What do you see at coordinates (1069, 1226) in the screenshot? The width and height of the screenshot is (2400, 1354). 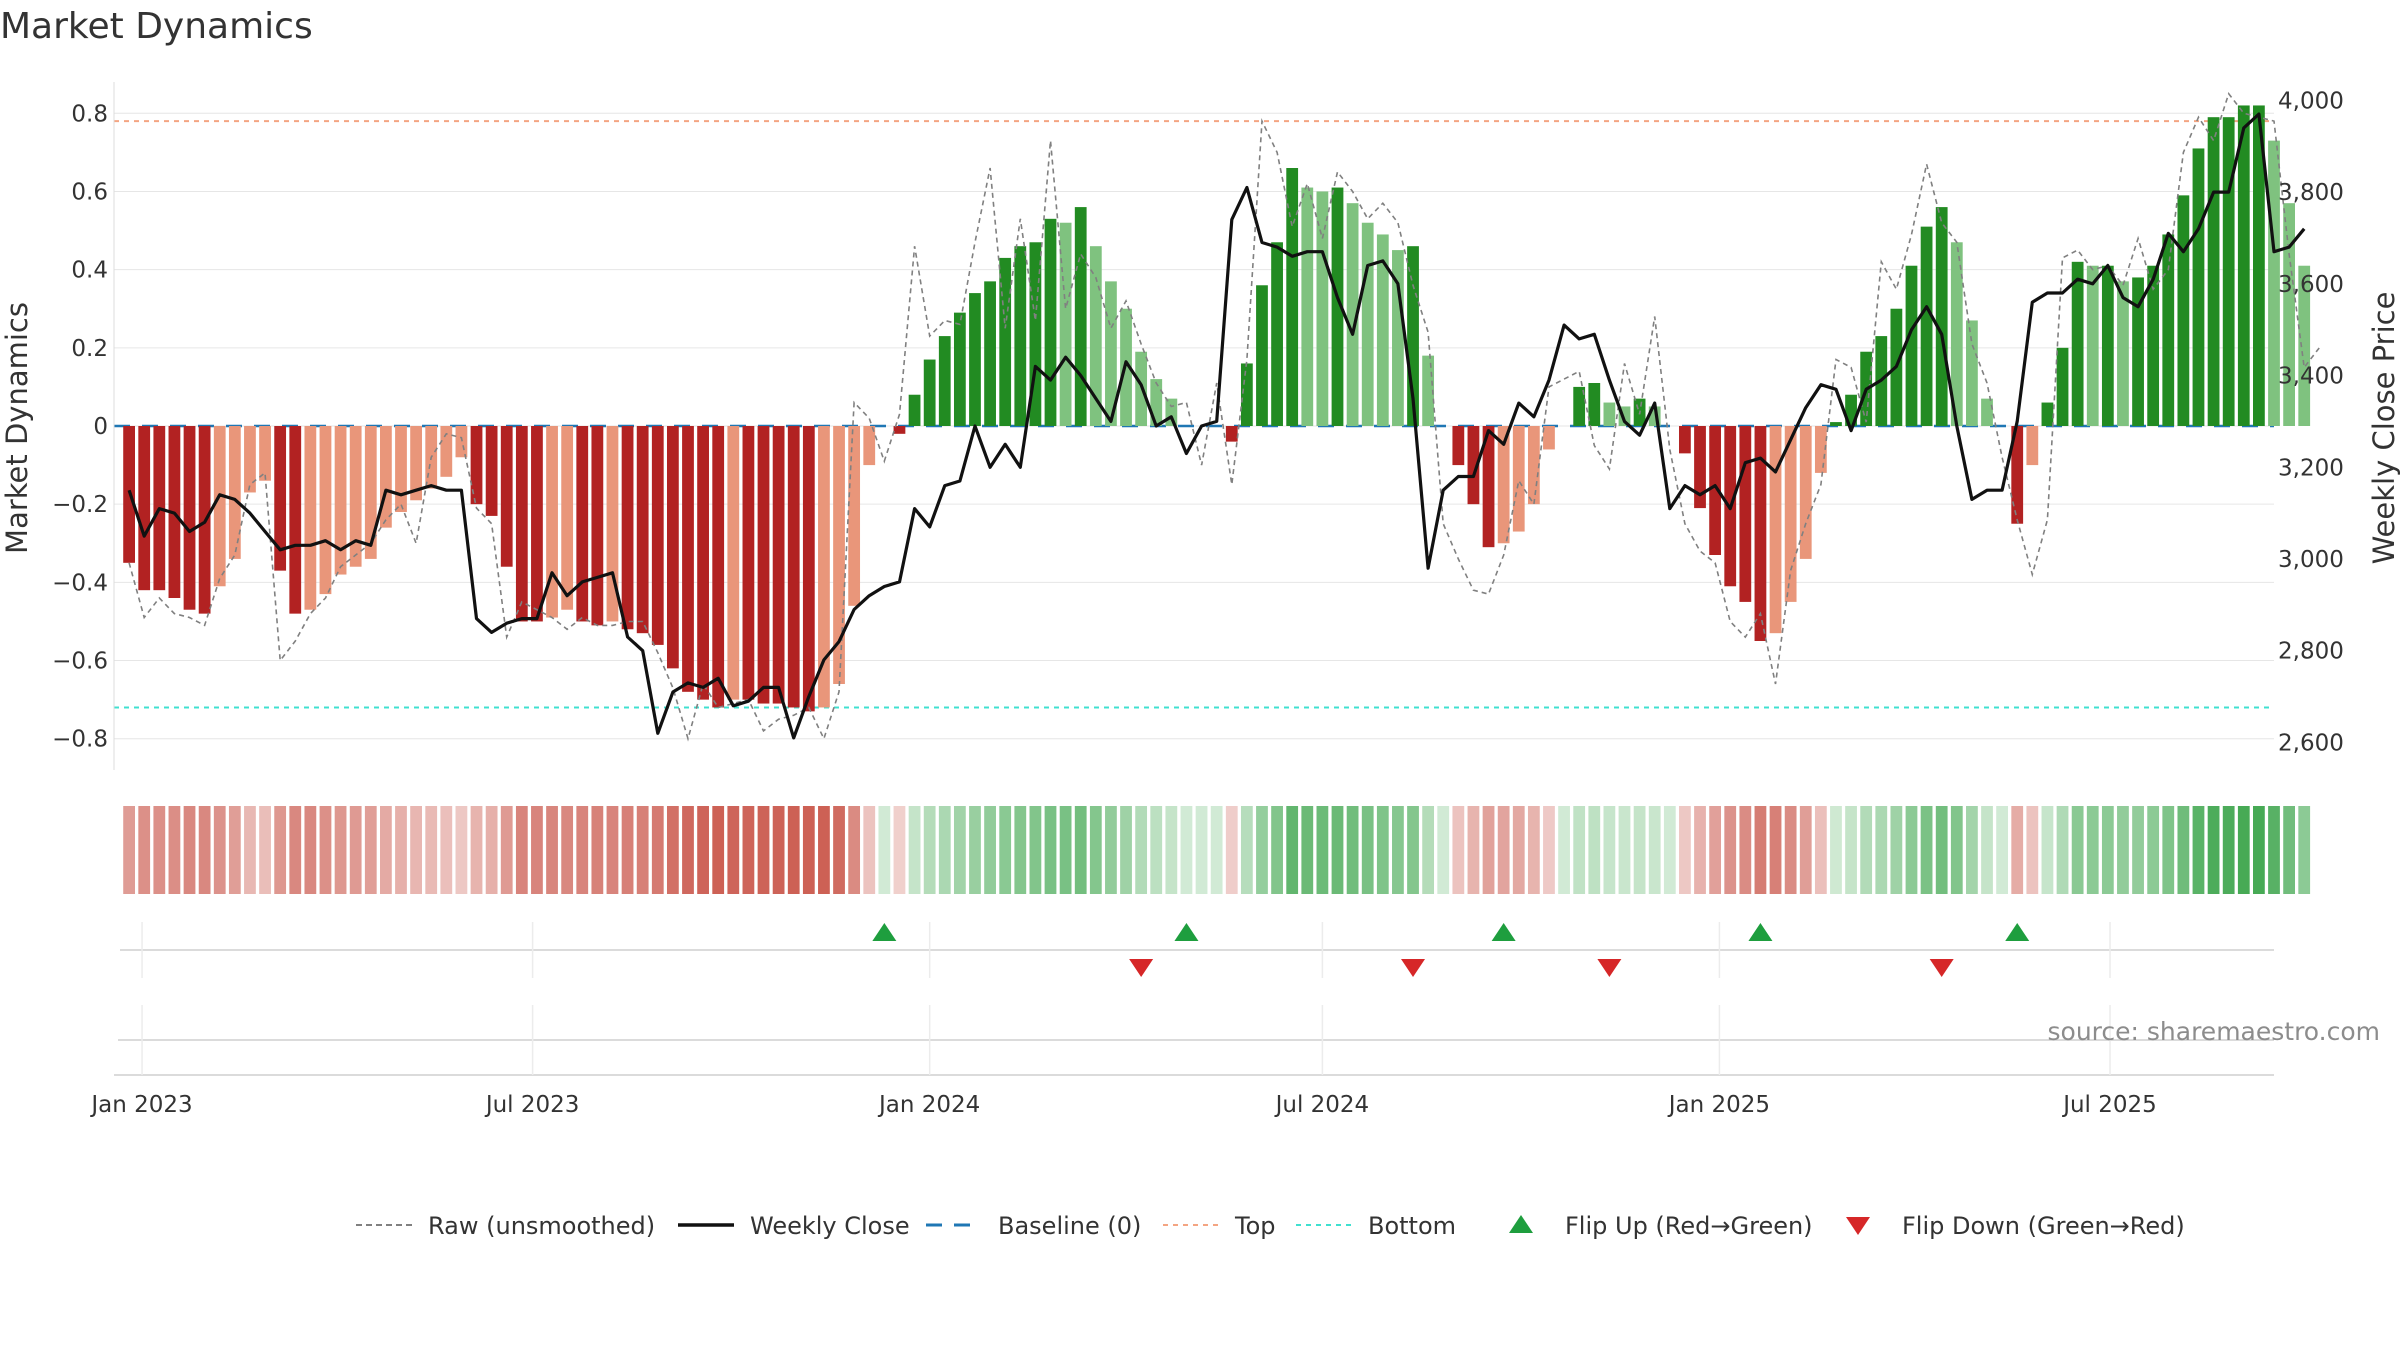 I see `legend-label: Baseline (0)` at bounding box center [1069, 1226].